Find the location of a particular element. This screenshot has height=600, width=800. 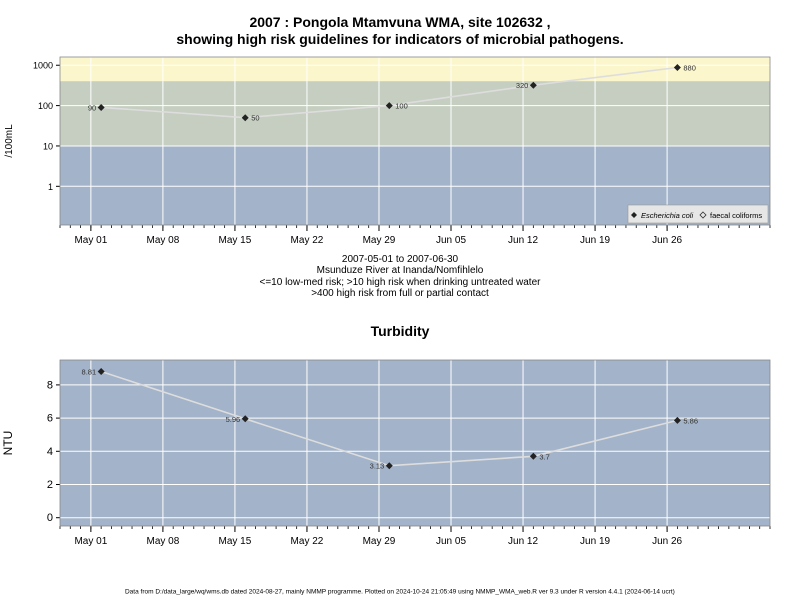

legend-box is located at coordinates (698, 214).